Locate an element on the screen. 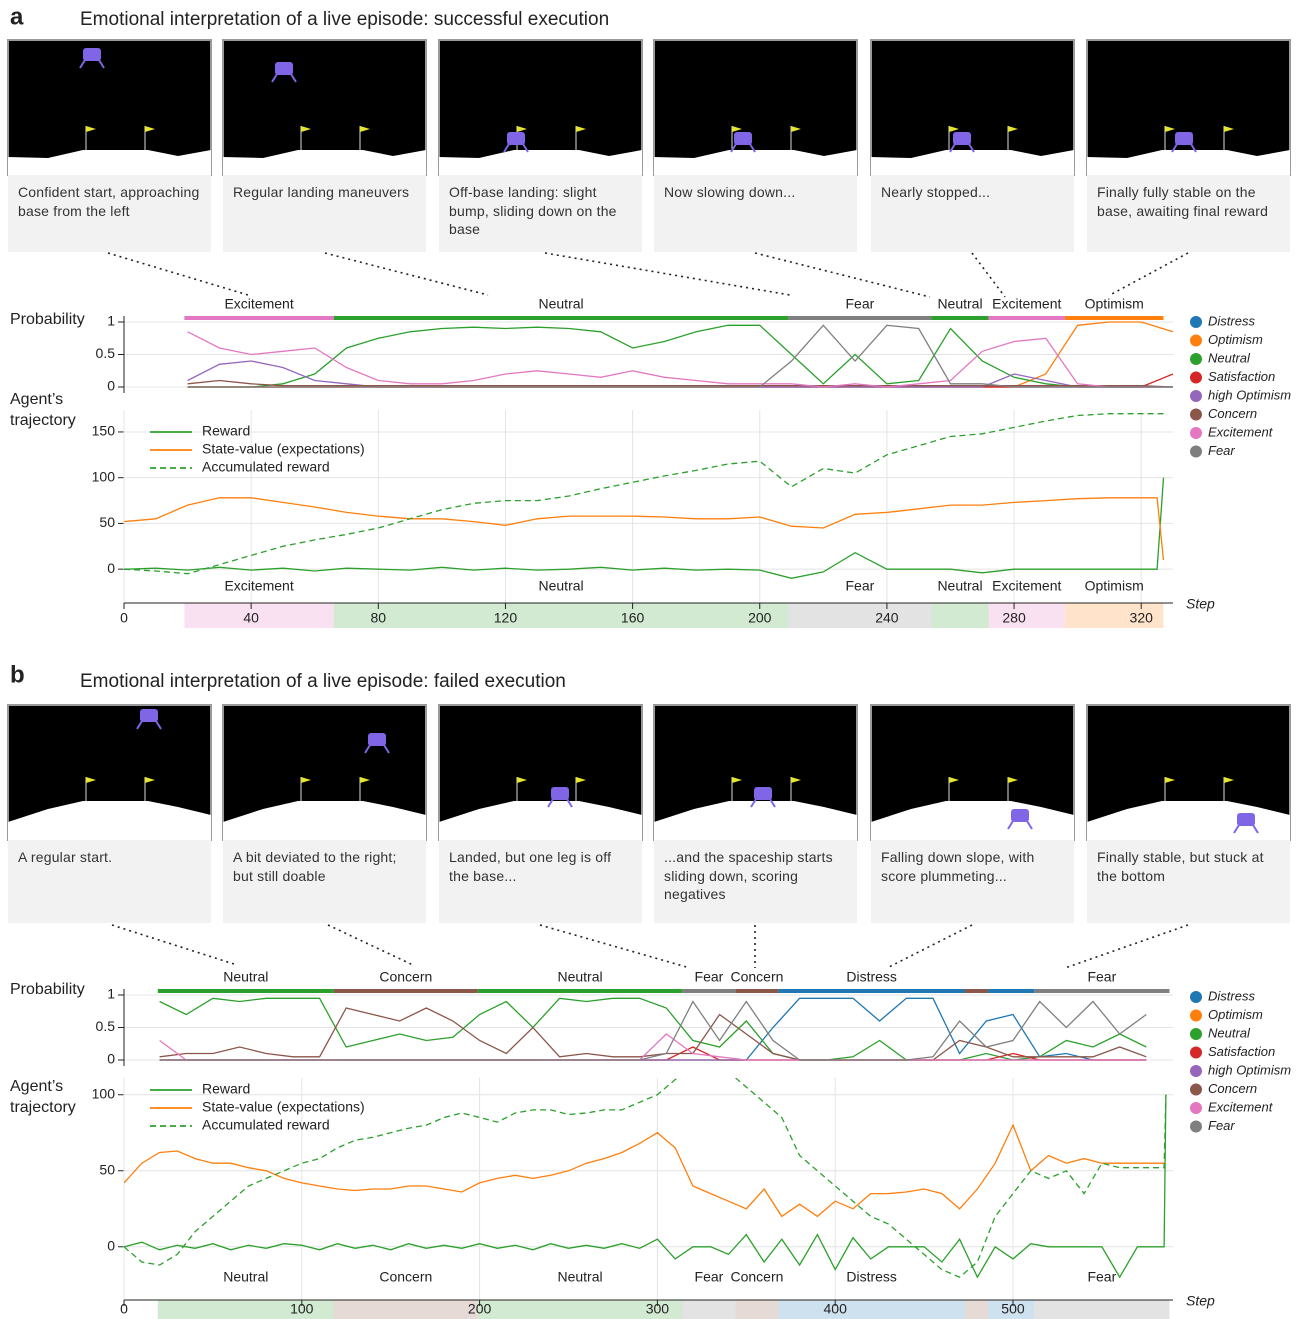 The width and height of the screenshot is (1301, 1319). y-tick-label: 0 is located at coordinates (111, 1059).